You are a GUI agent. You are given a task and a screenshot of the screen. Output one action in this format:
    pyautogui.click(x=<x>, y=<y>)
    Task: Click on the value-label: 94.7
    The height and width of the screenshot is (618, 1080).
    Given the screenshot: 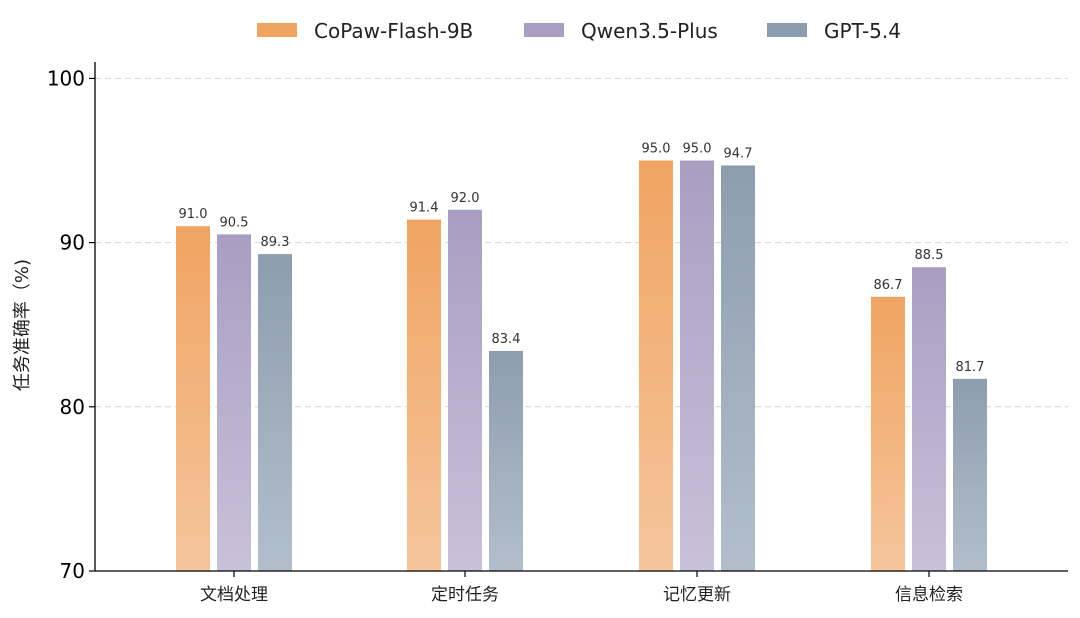 What is the action you would take?
    pyautogui.click(x=738, y=153)
    